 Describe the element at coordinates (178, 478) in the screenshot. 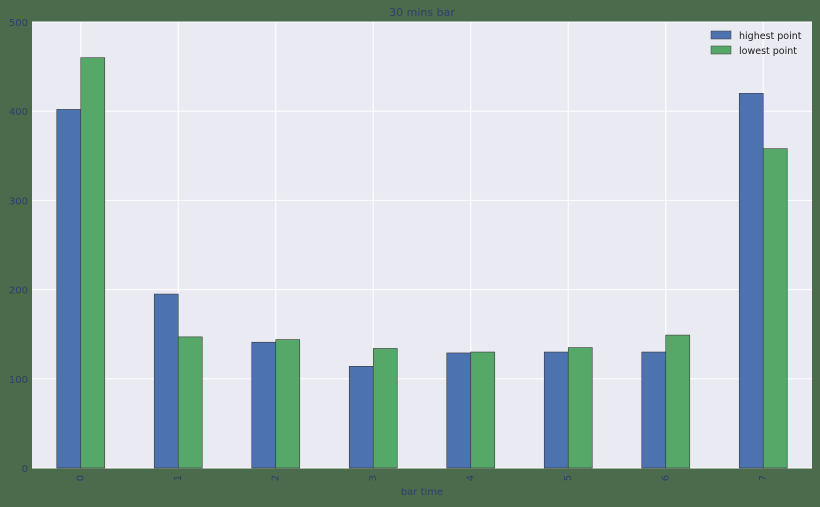

I see `x-tick-label: 1` at that location.